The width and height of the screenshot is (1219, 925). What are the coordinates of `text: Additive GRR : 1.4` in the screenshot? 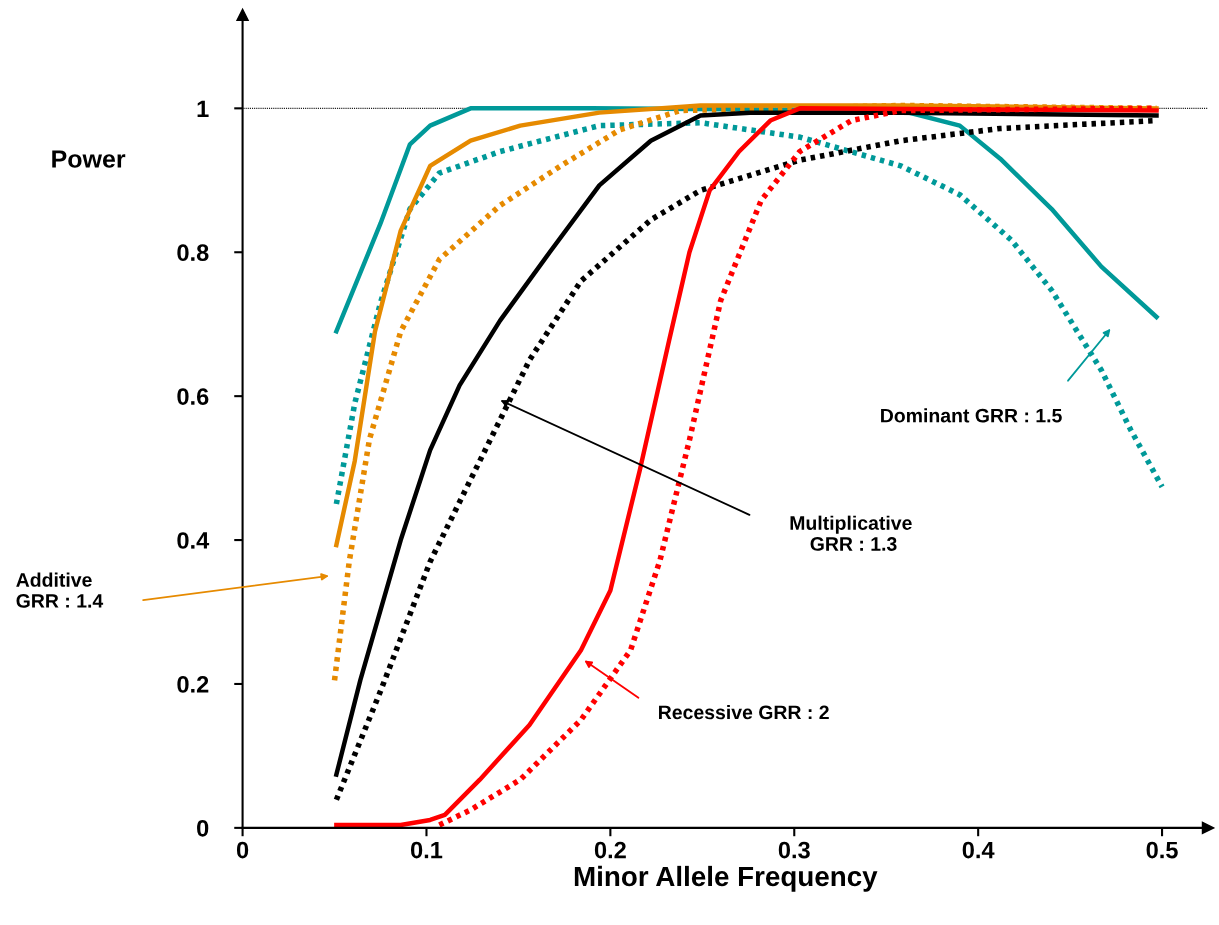 It's located at (60, 590).